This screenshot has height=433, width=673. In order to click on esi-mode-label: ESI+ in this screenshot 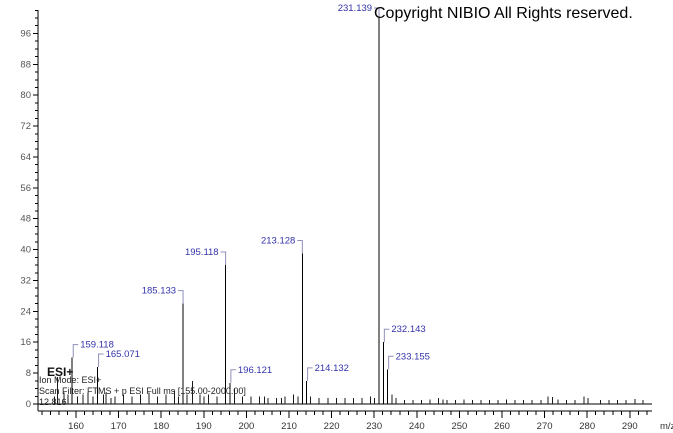, I will do `click(60, 372)`.